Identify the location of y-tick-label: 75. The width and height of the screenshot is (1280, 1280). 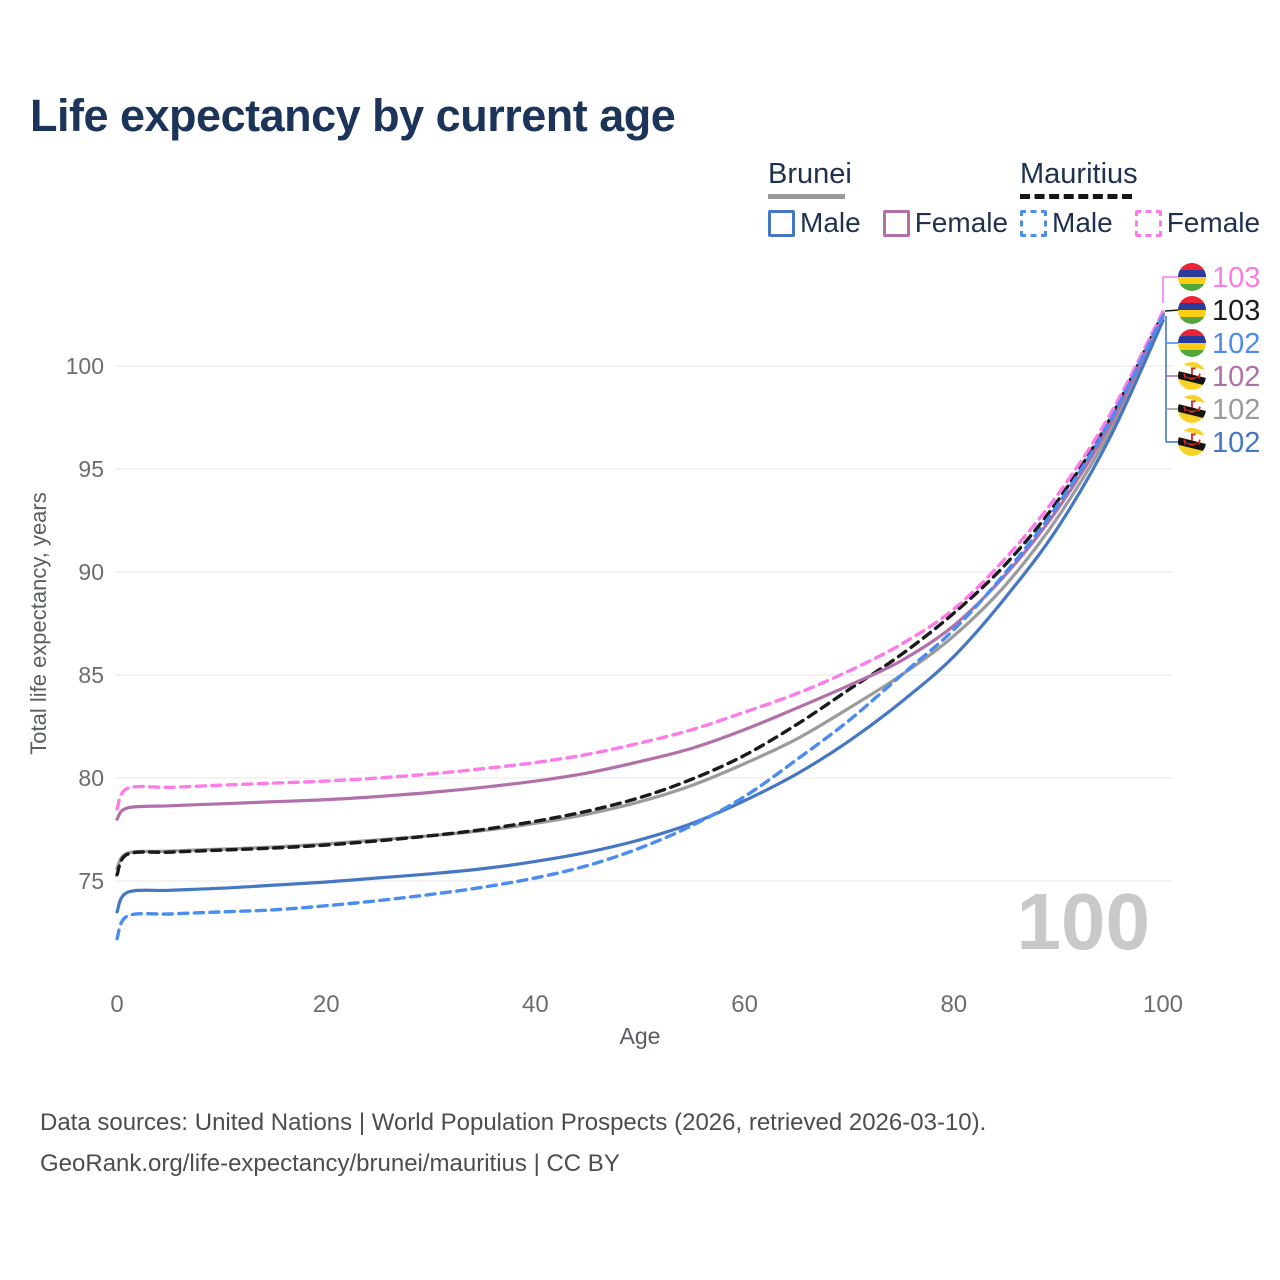
(91, 881).